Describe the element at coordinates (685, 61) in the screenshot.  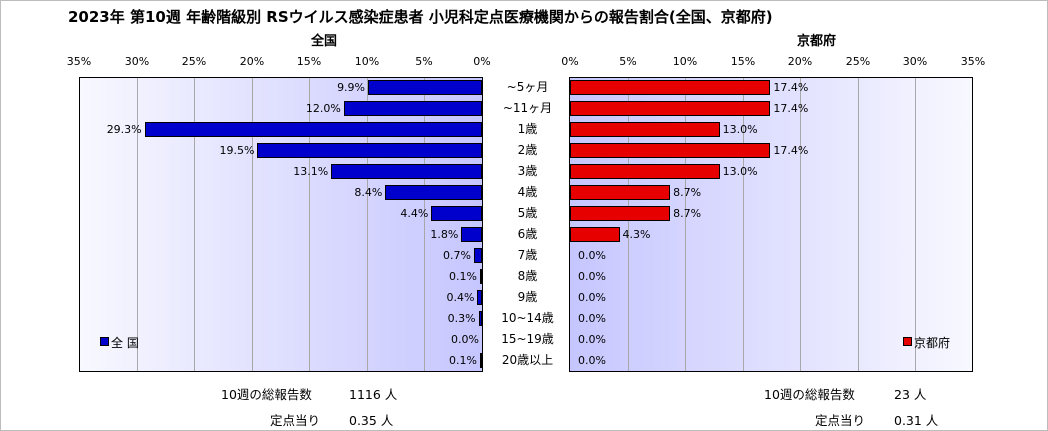
I see `kyoto-x-tick: 10%` at that location.